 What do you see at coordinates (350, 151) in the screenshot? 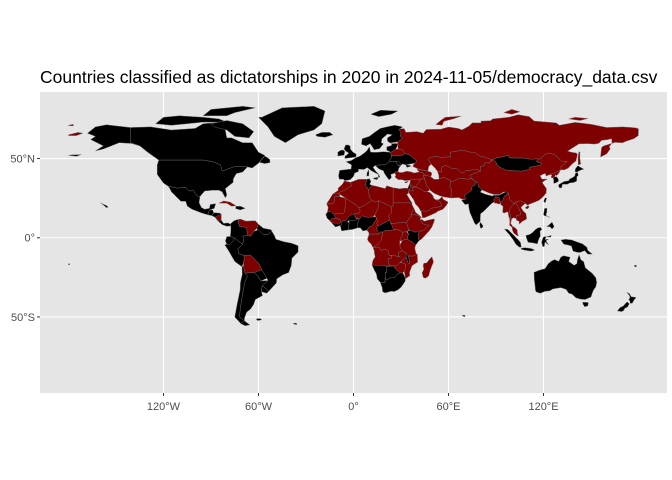
I see `country-great-britain` at bounding box center [350, 151].